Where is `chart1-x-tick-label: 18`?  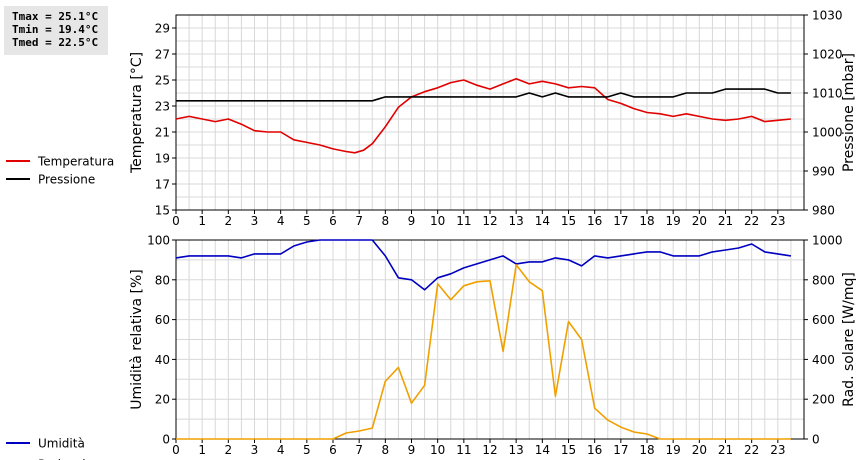 chart1-x-tick-label: 18 is located at coordinates (646, 221).